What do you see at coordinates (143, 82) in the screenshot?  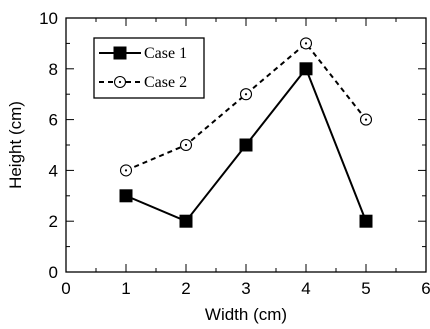 I see `legend-entry-2: Case 2` at bounding box center [143, 82].